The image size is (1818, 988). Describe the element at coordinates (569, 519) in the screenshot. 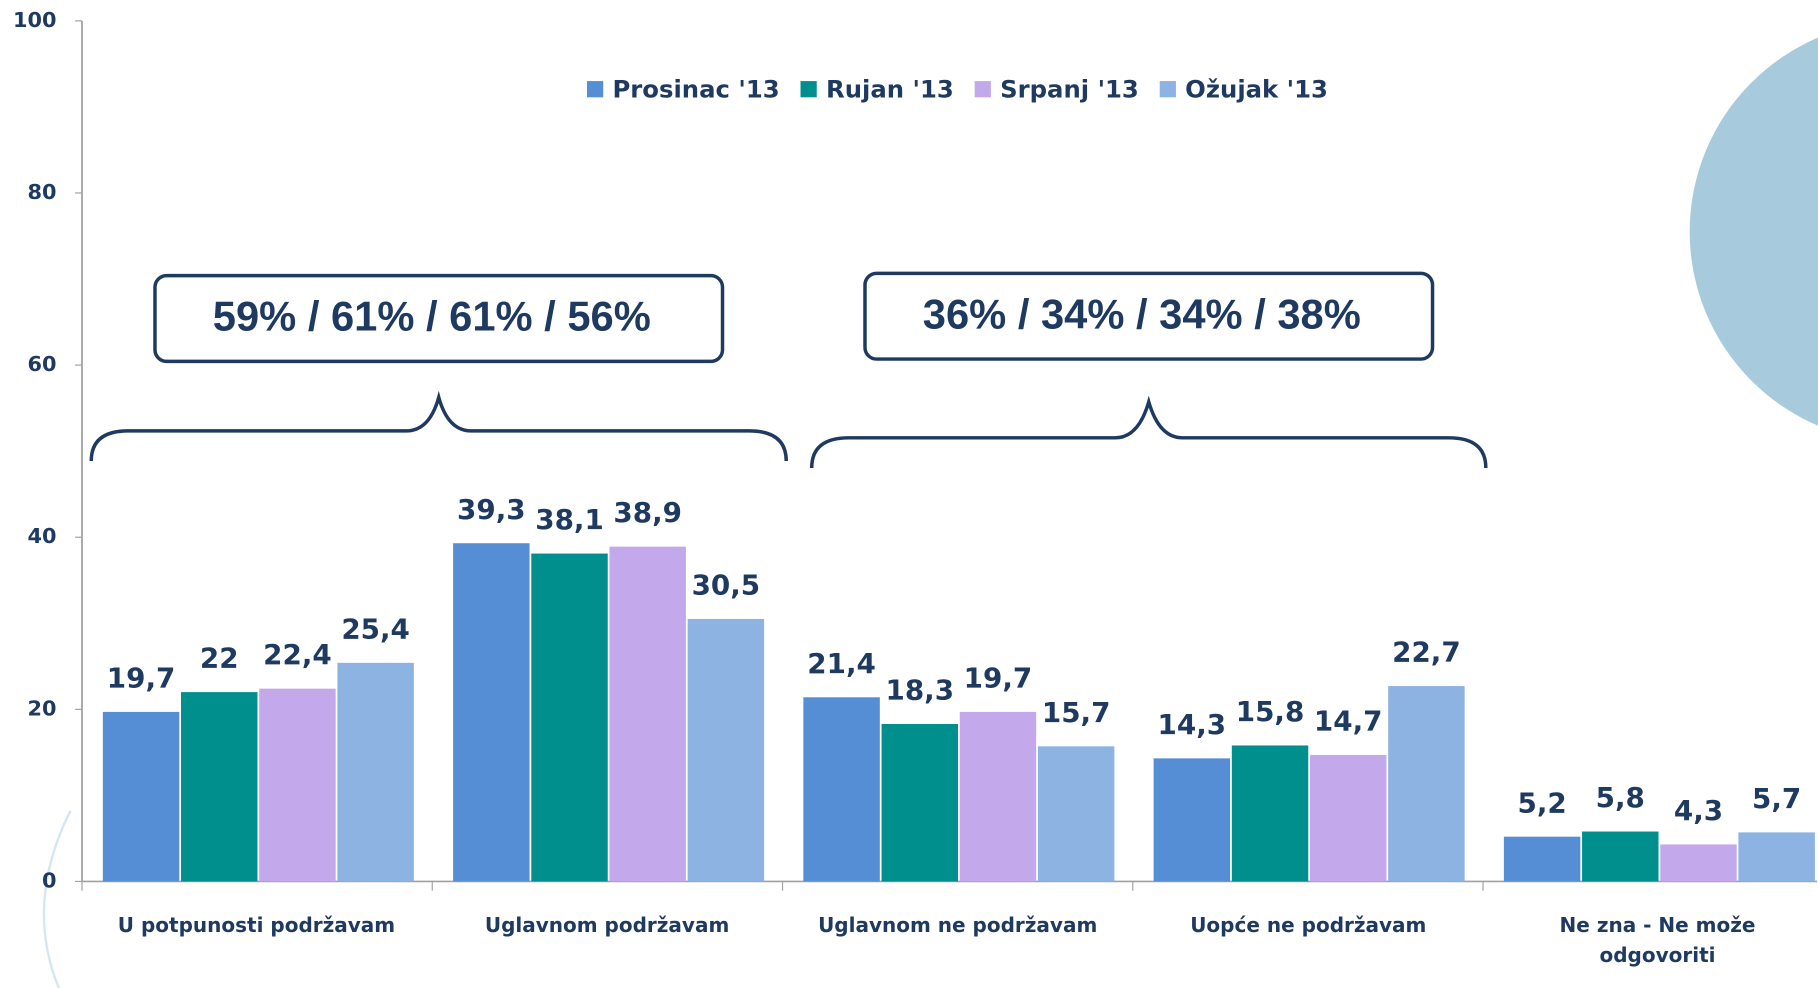

I see `data-label: 38,1` at that location.